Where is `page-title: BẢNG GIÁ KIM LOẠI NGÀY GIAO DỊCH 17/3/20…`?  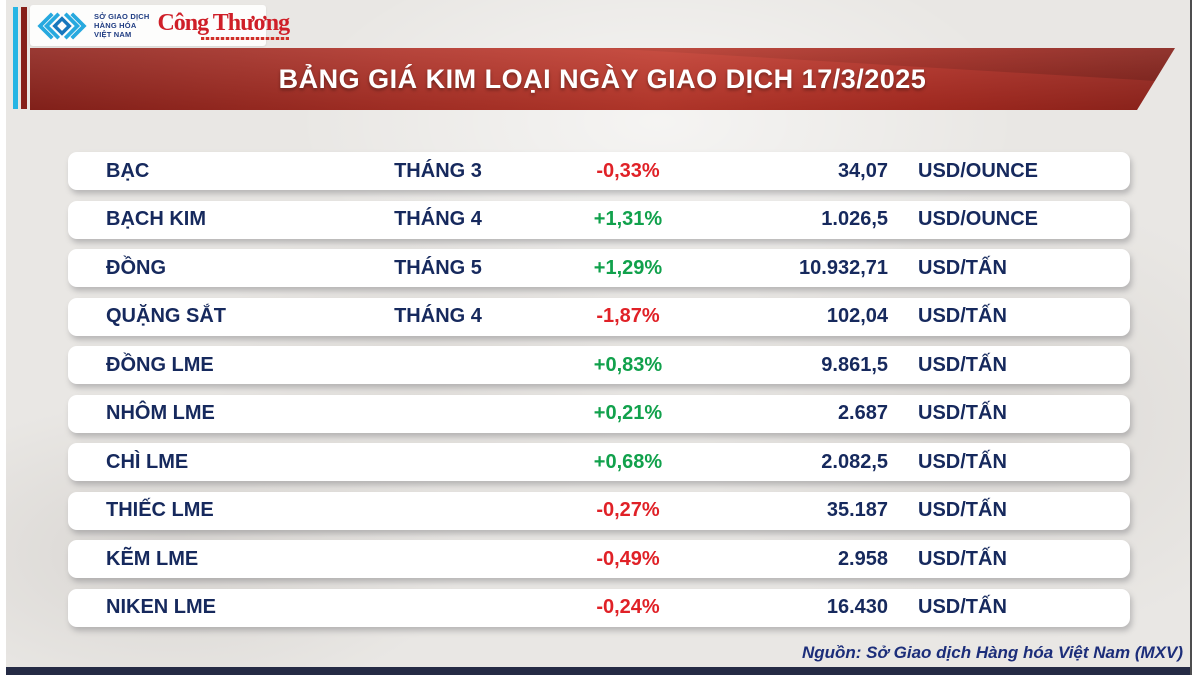
page-title: BẢNG GIÁ KIM LOẠI NGÀY GIAO DỊCH 17/3/20… is located at coordinates (602, 78).